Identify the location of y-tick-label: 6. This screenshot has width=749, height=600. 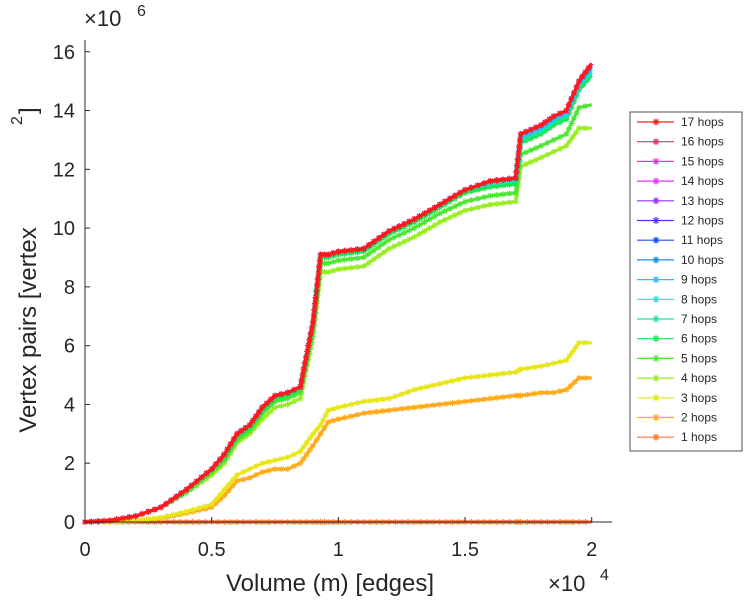
(69, 347).